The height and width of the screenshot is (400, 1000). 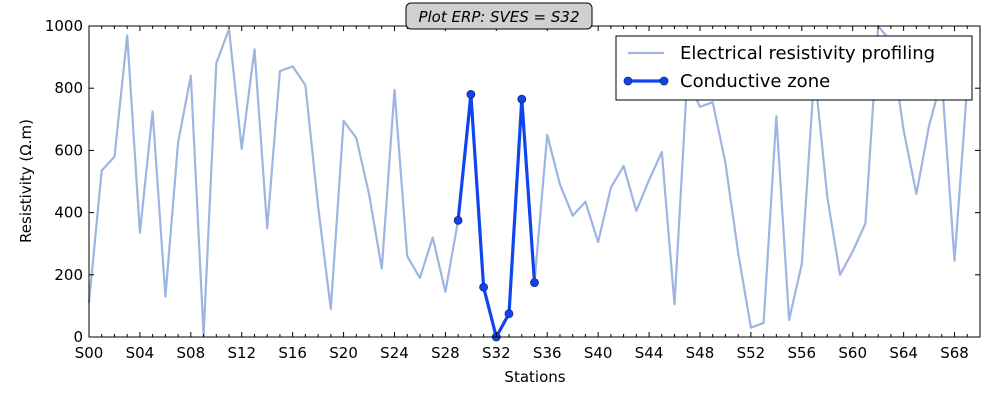 What do you see at coordinates (755, 81) in the screenshot?
I see `legend-label-conductive-zone: Conductive zone` at bounding box center [755, 81].